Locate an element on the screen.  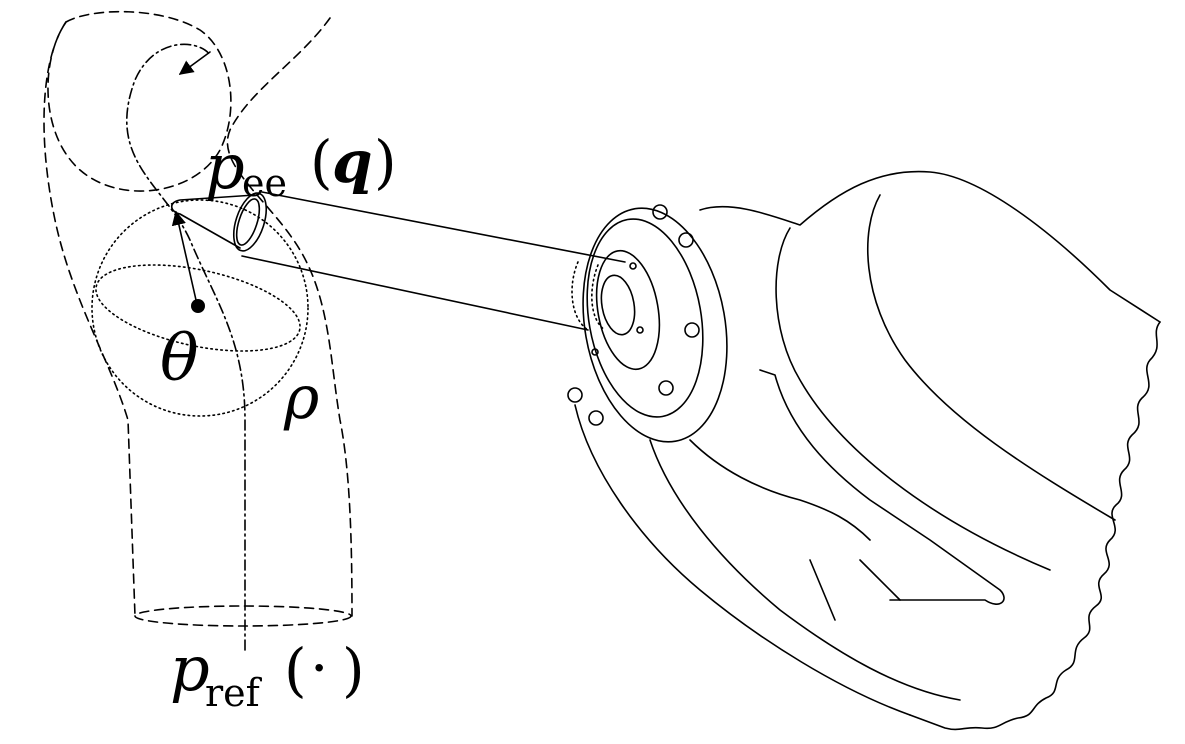
wrist-cut-edge-right is located at coordinates (1035, 526).